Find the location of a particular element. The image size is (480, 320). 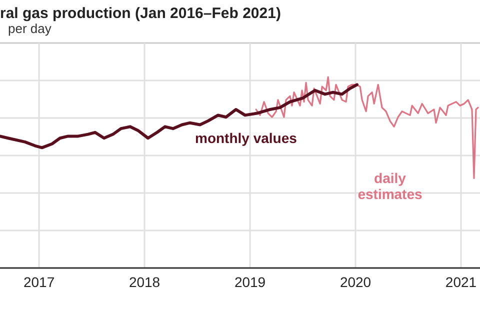

x-tick-label: 2017 is located at coordinates (39, 282).